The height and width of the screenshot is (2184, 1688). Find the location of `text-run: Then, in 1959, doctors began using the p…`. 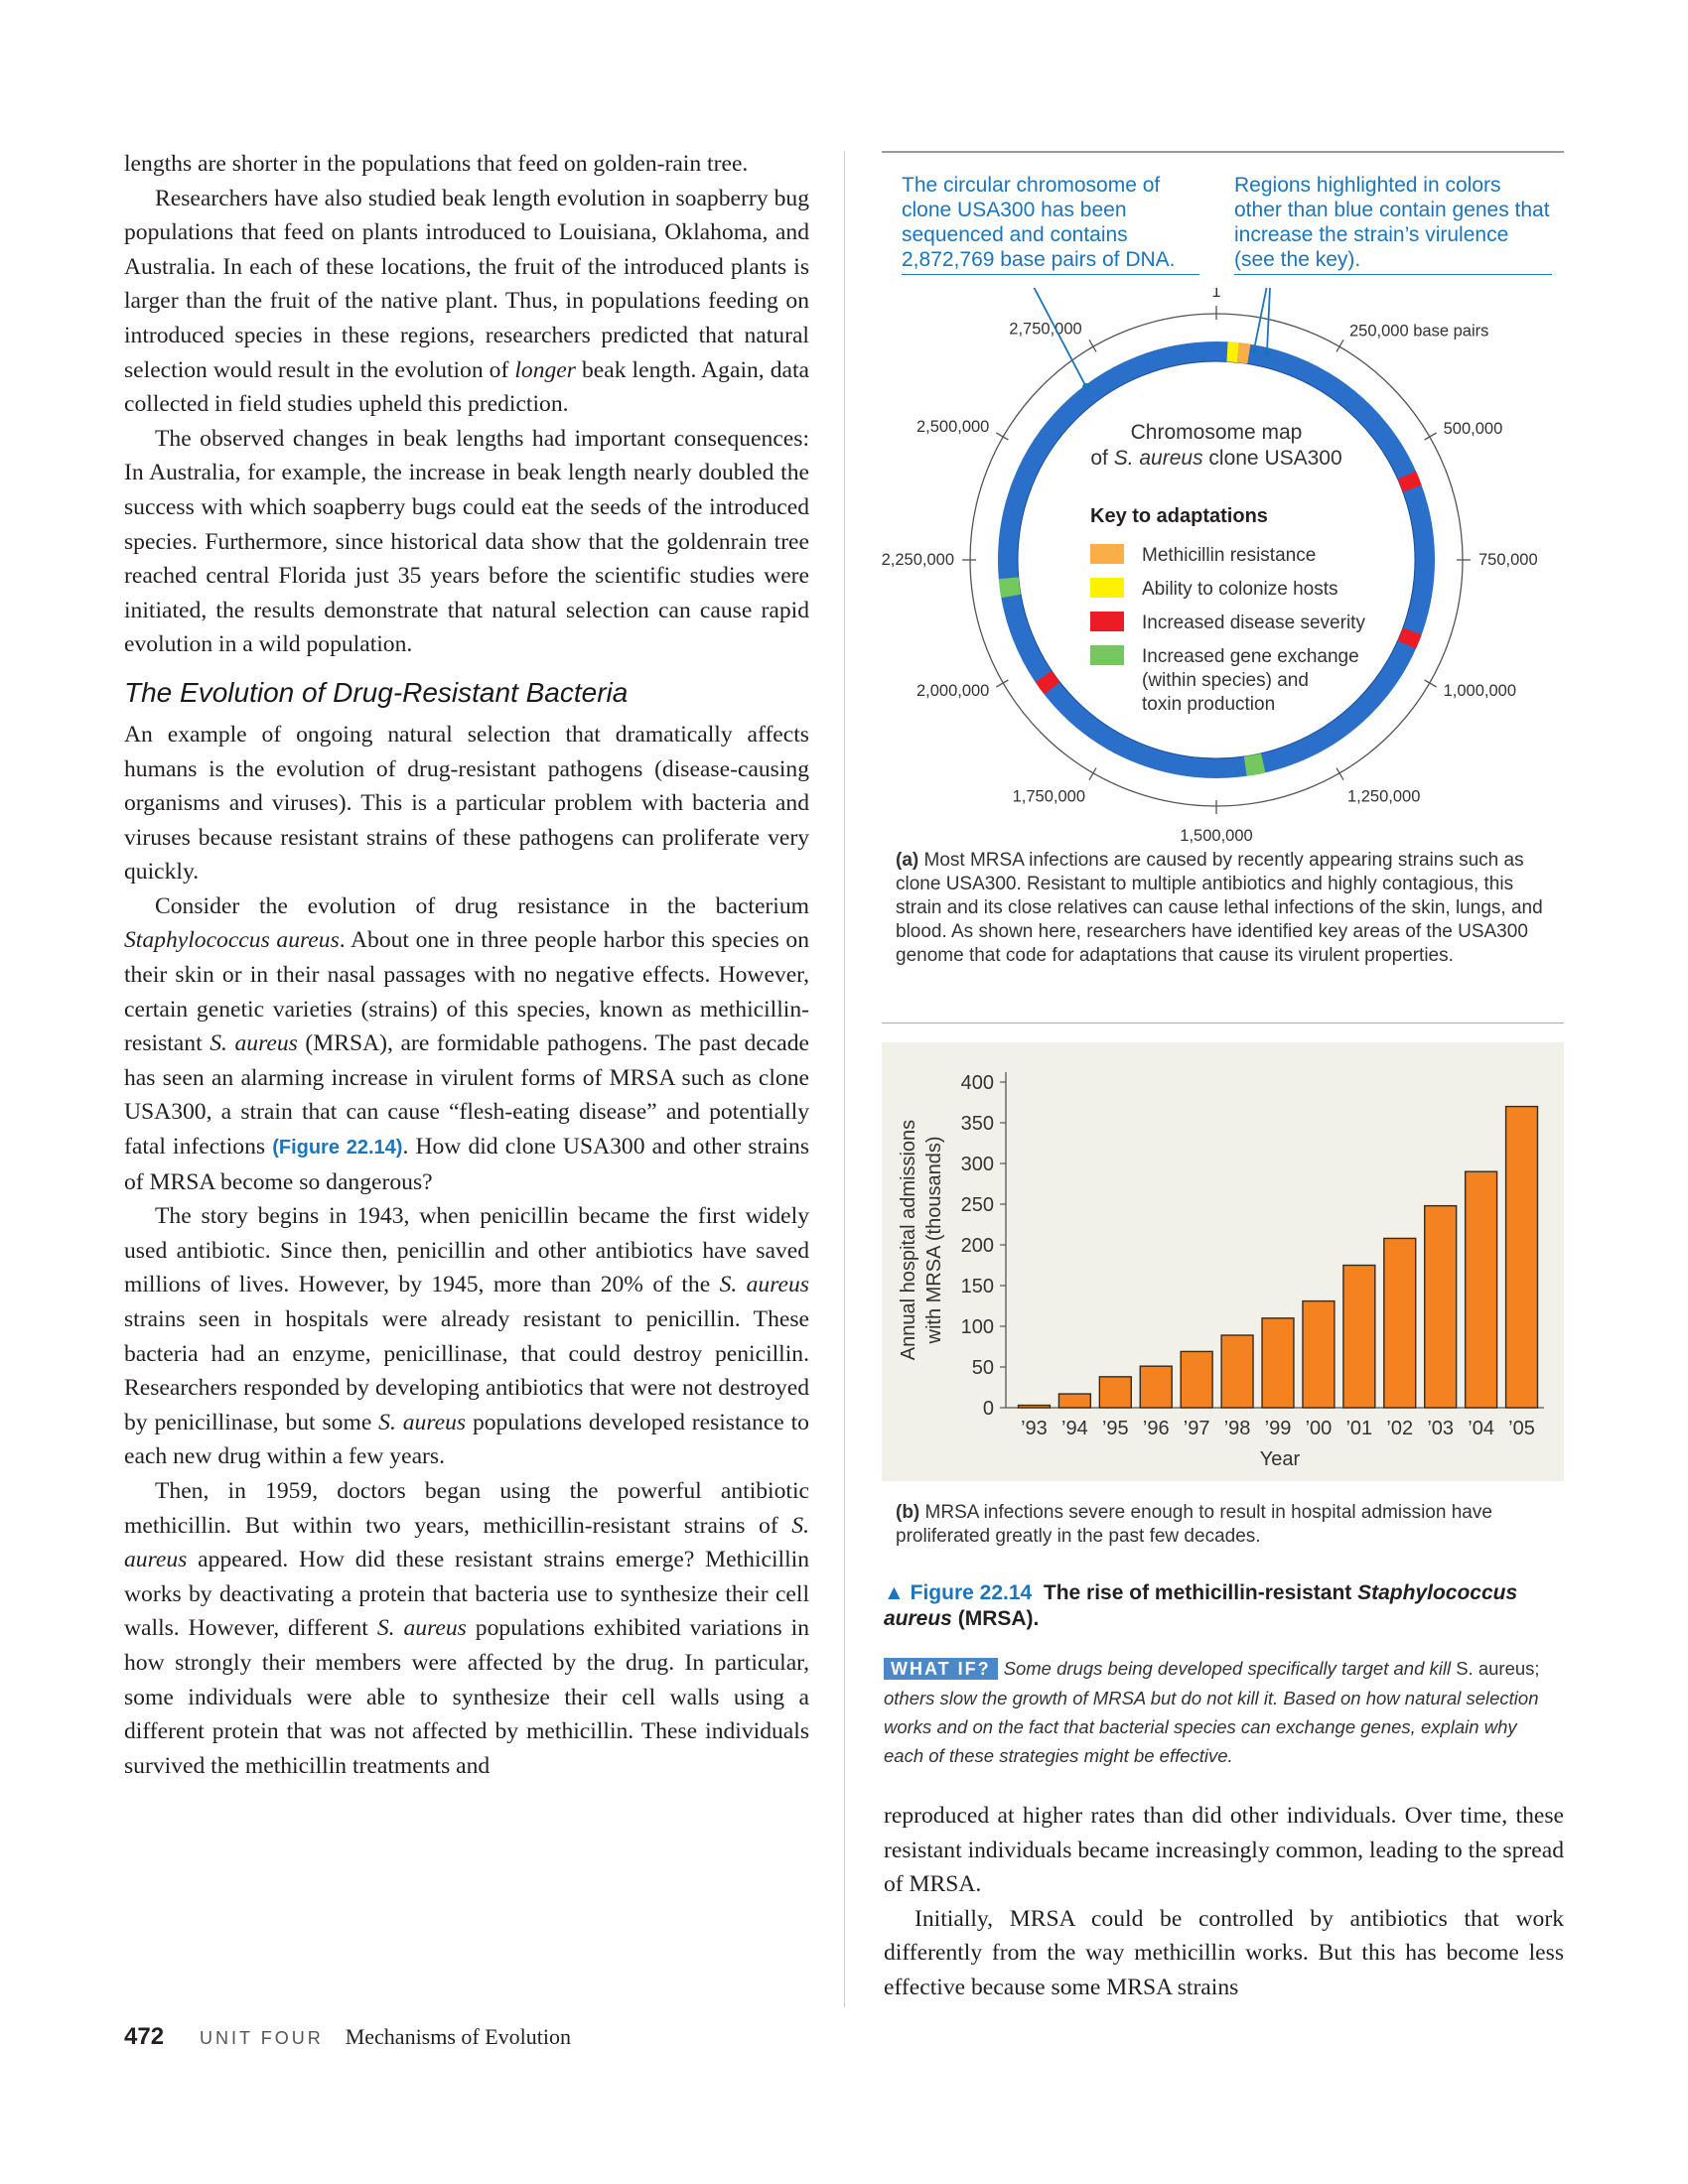

text-run: Then, in 1959, doctors began using the p… is located at coordinates (466, 1508).